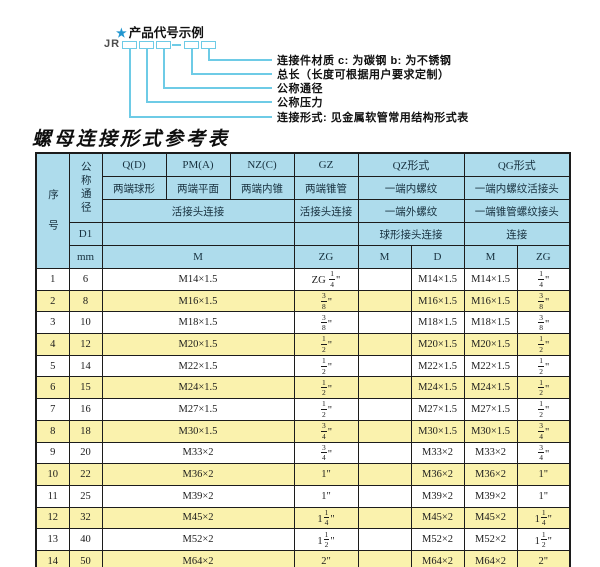 Image resolution: width=600 pixels, height=567 pixels. What do you see at coordinates (262, 164) in the screenshot?
I see `header-code-nz: NZ(C)` at bounding box center [262, 164].